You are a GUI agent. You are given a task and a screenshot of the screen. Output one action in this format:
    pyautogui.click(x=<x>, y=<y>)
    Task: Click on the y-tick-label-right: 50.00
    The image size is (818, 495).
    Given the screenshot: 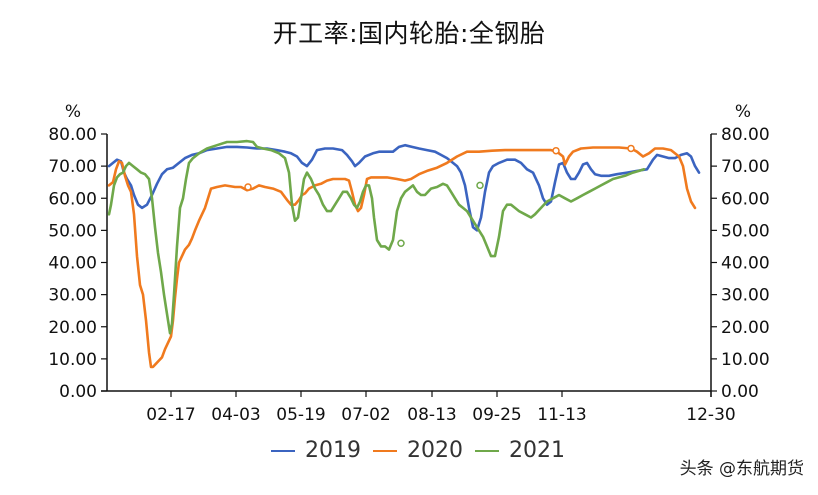 What is the action you would take?
    pyautogui.click(x=745, y=231)
    